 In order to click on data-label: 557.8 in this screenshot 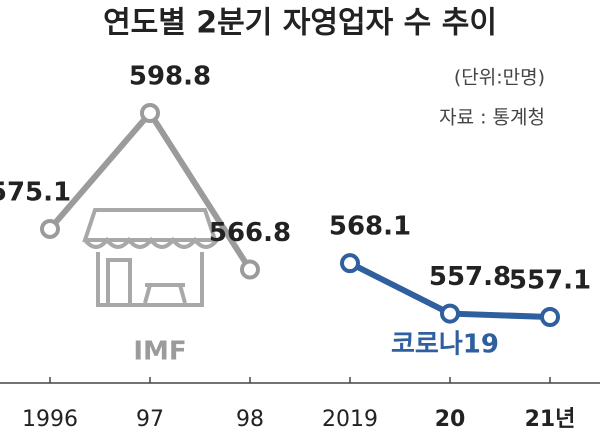, I will do `click(470, 277)`.